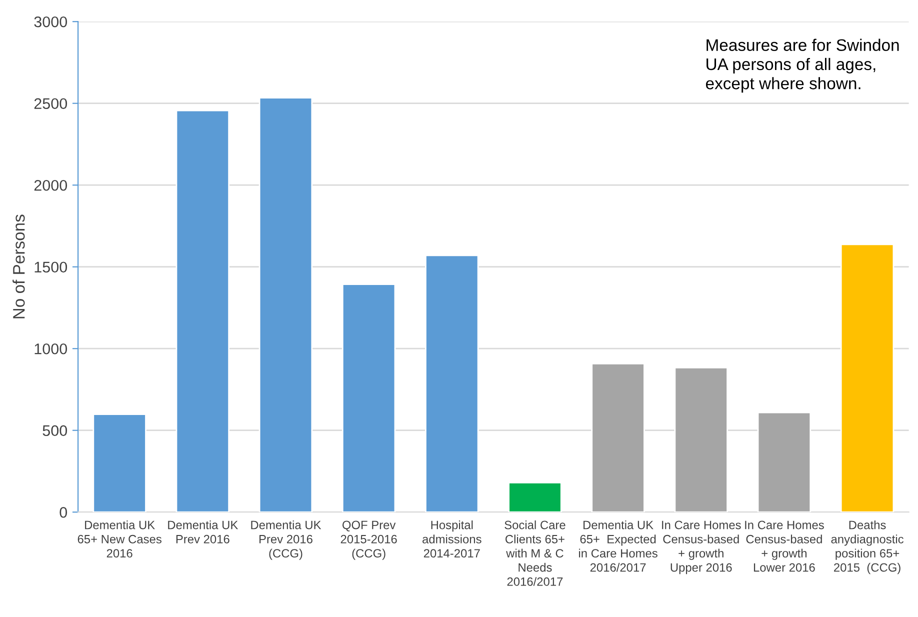  Describe the element at coordinates (203, 532) in the screenshot. I see `x-tick-label: Dementia UK Prev 2016` at that location.